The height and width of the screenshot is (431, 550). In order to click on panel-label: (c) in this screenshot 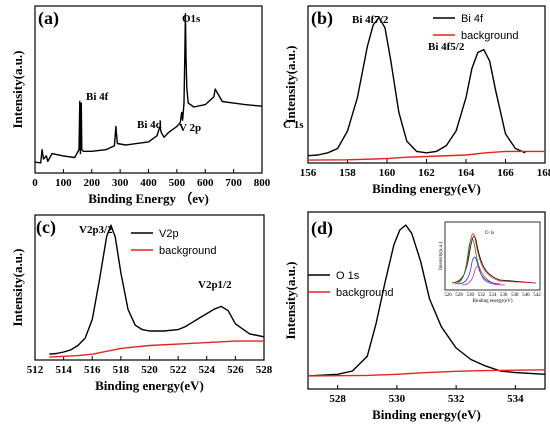, I will do `click(46, 227)`.